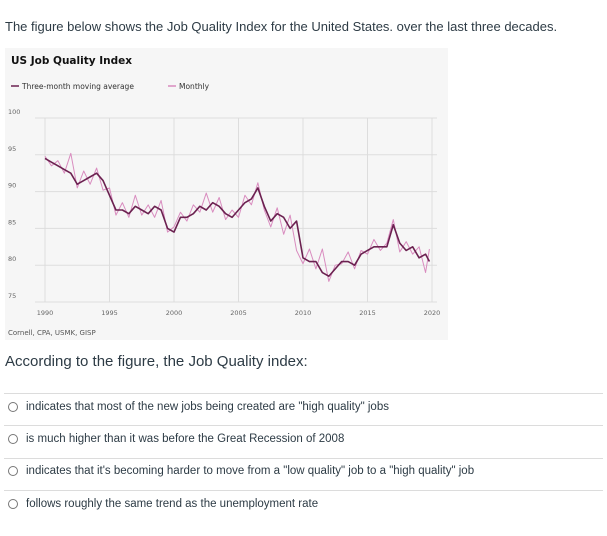  I want to click on y-tick-label: 90, so click(12, 186).